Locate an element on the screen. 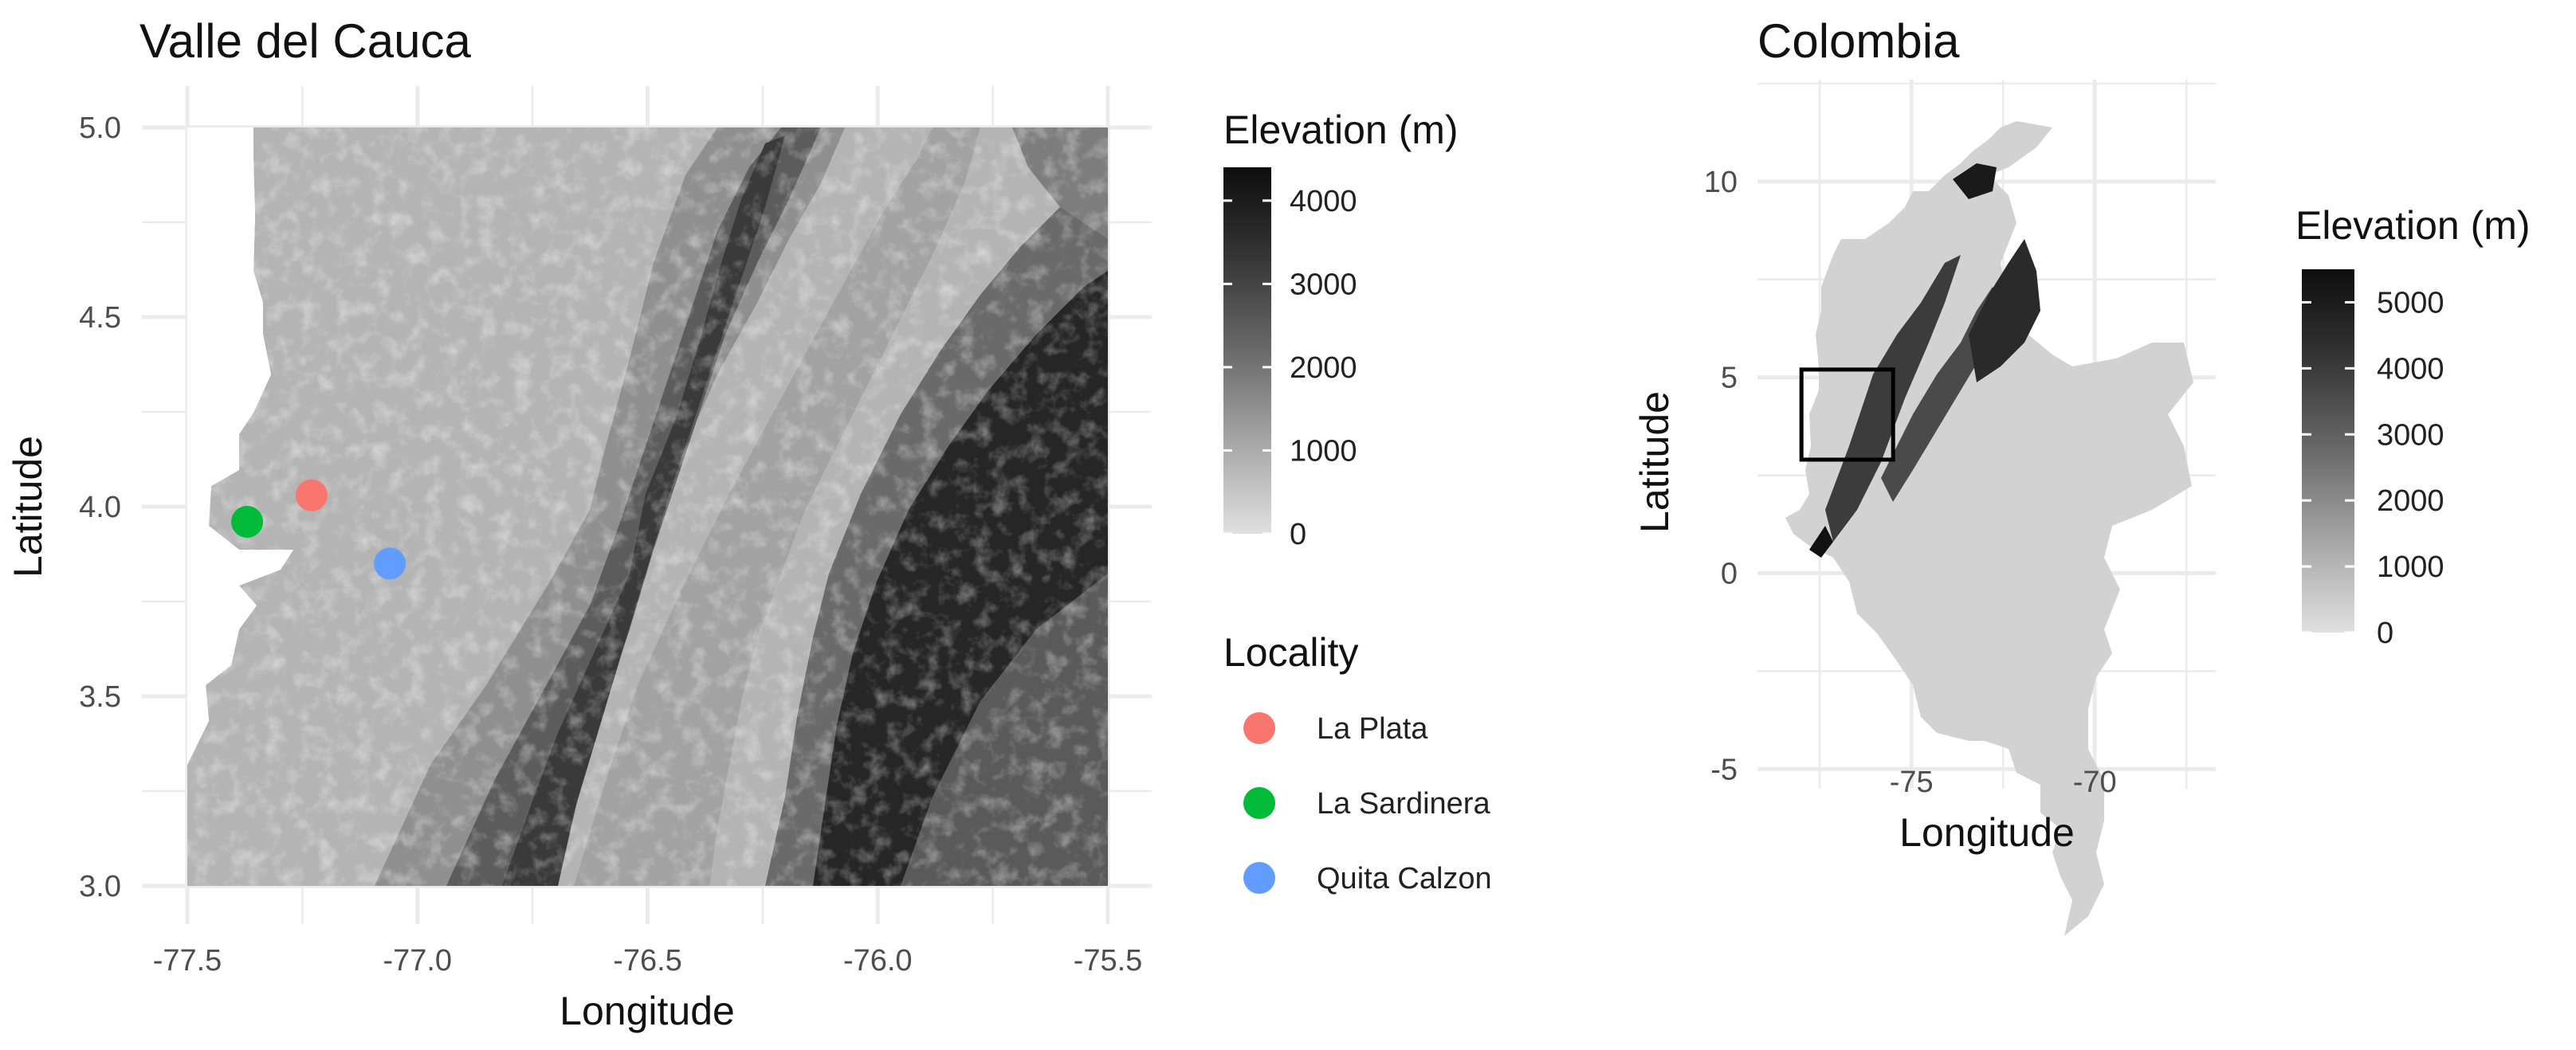 The image size is (2576, 1050). right-elevation-colorbar is located at coordinates (2328, 451).